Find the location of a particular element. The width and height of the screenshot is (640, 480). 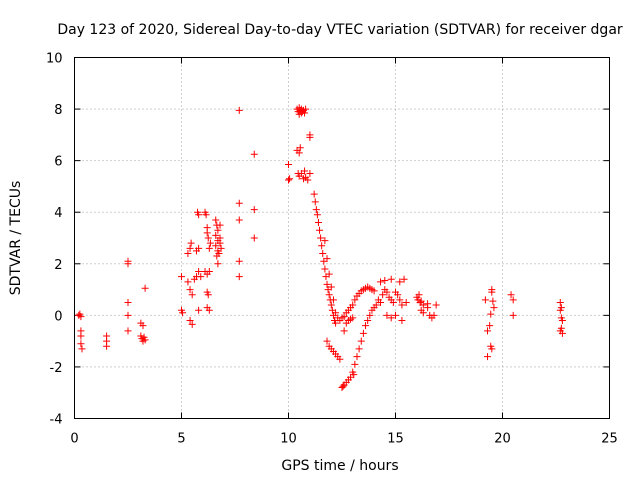

x-tick-label: 15 is located at coordinates (395, 439).